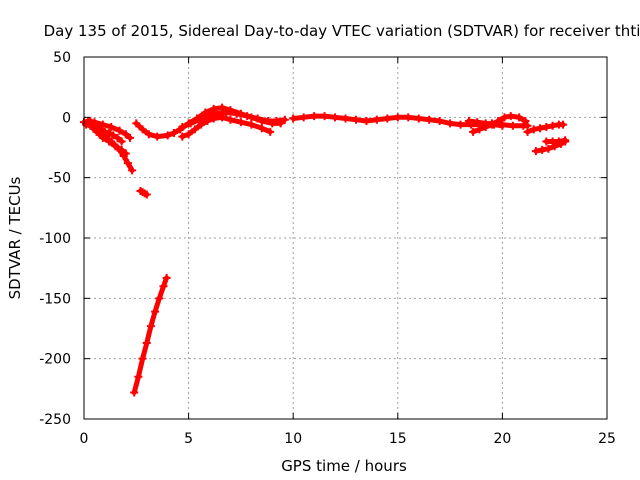 This screenshot has width=640, height=480. What do you see at coordinates (398, 439) in the screenshot?
I see `x-tick-label: 15` at bounding box center [398, 439].